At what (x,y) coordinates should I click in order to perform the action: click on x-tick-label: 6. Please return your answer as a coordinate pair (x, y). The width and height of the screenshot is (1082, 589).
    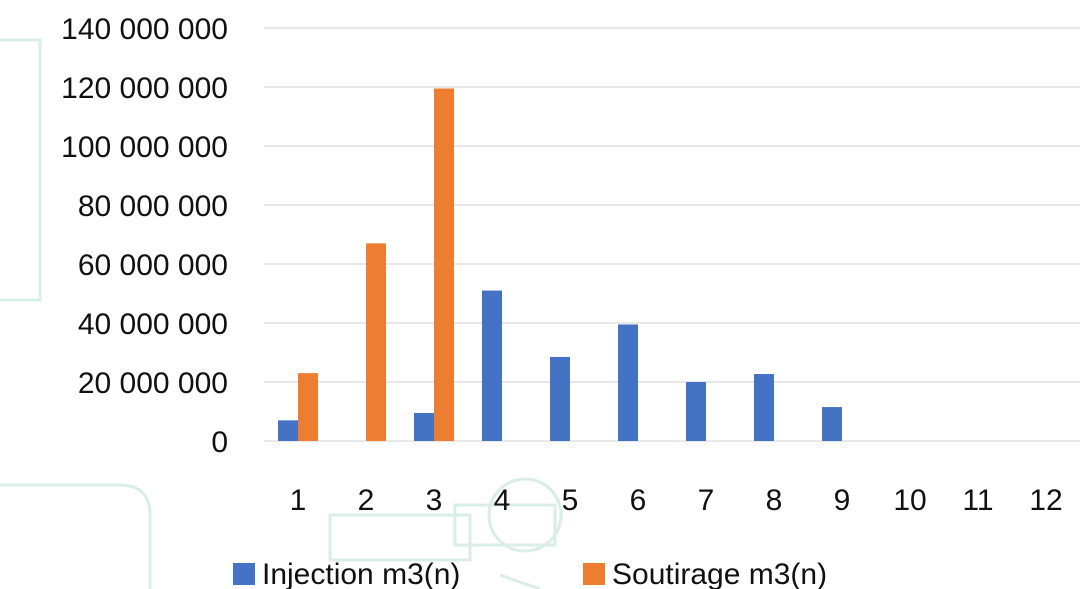
    Looking at the image, I should click on (638, 500).